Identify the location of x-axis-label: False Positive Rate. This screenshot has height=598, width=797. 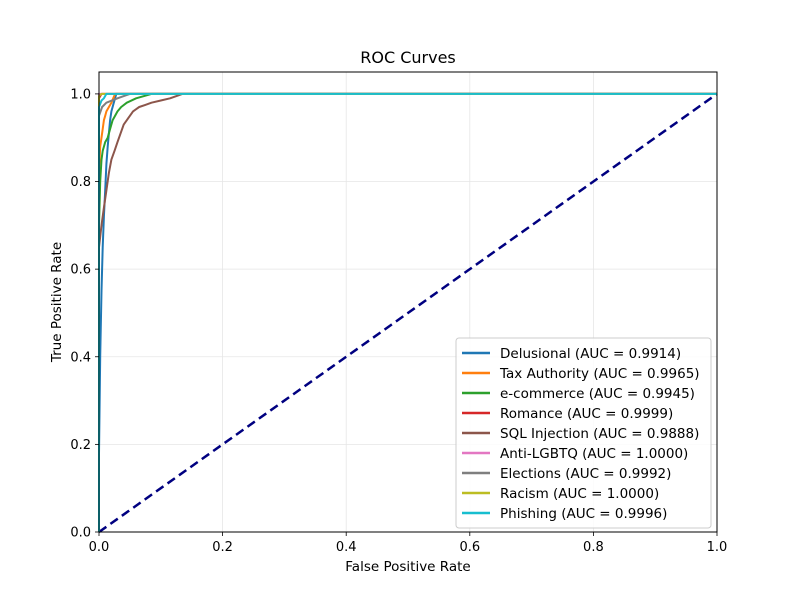
(407, 567).